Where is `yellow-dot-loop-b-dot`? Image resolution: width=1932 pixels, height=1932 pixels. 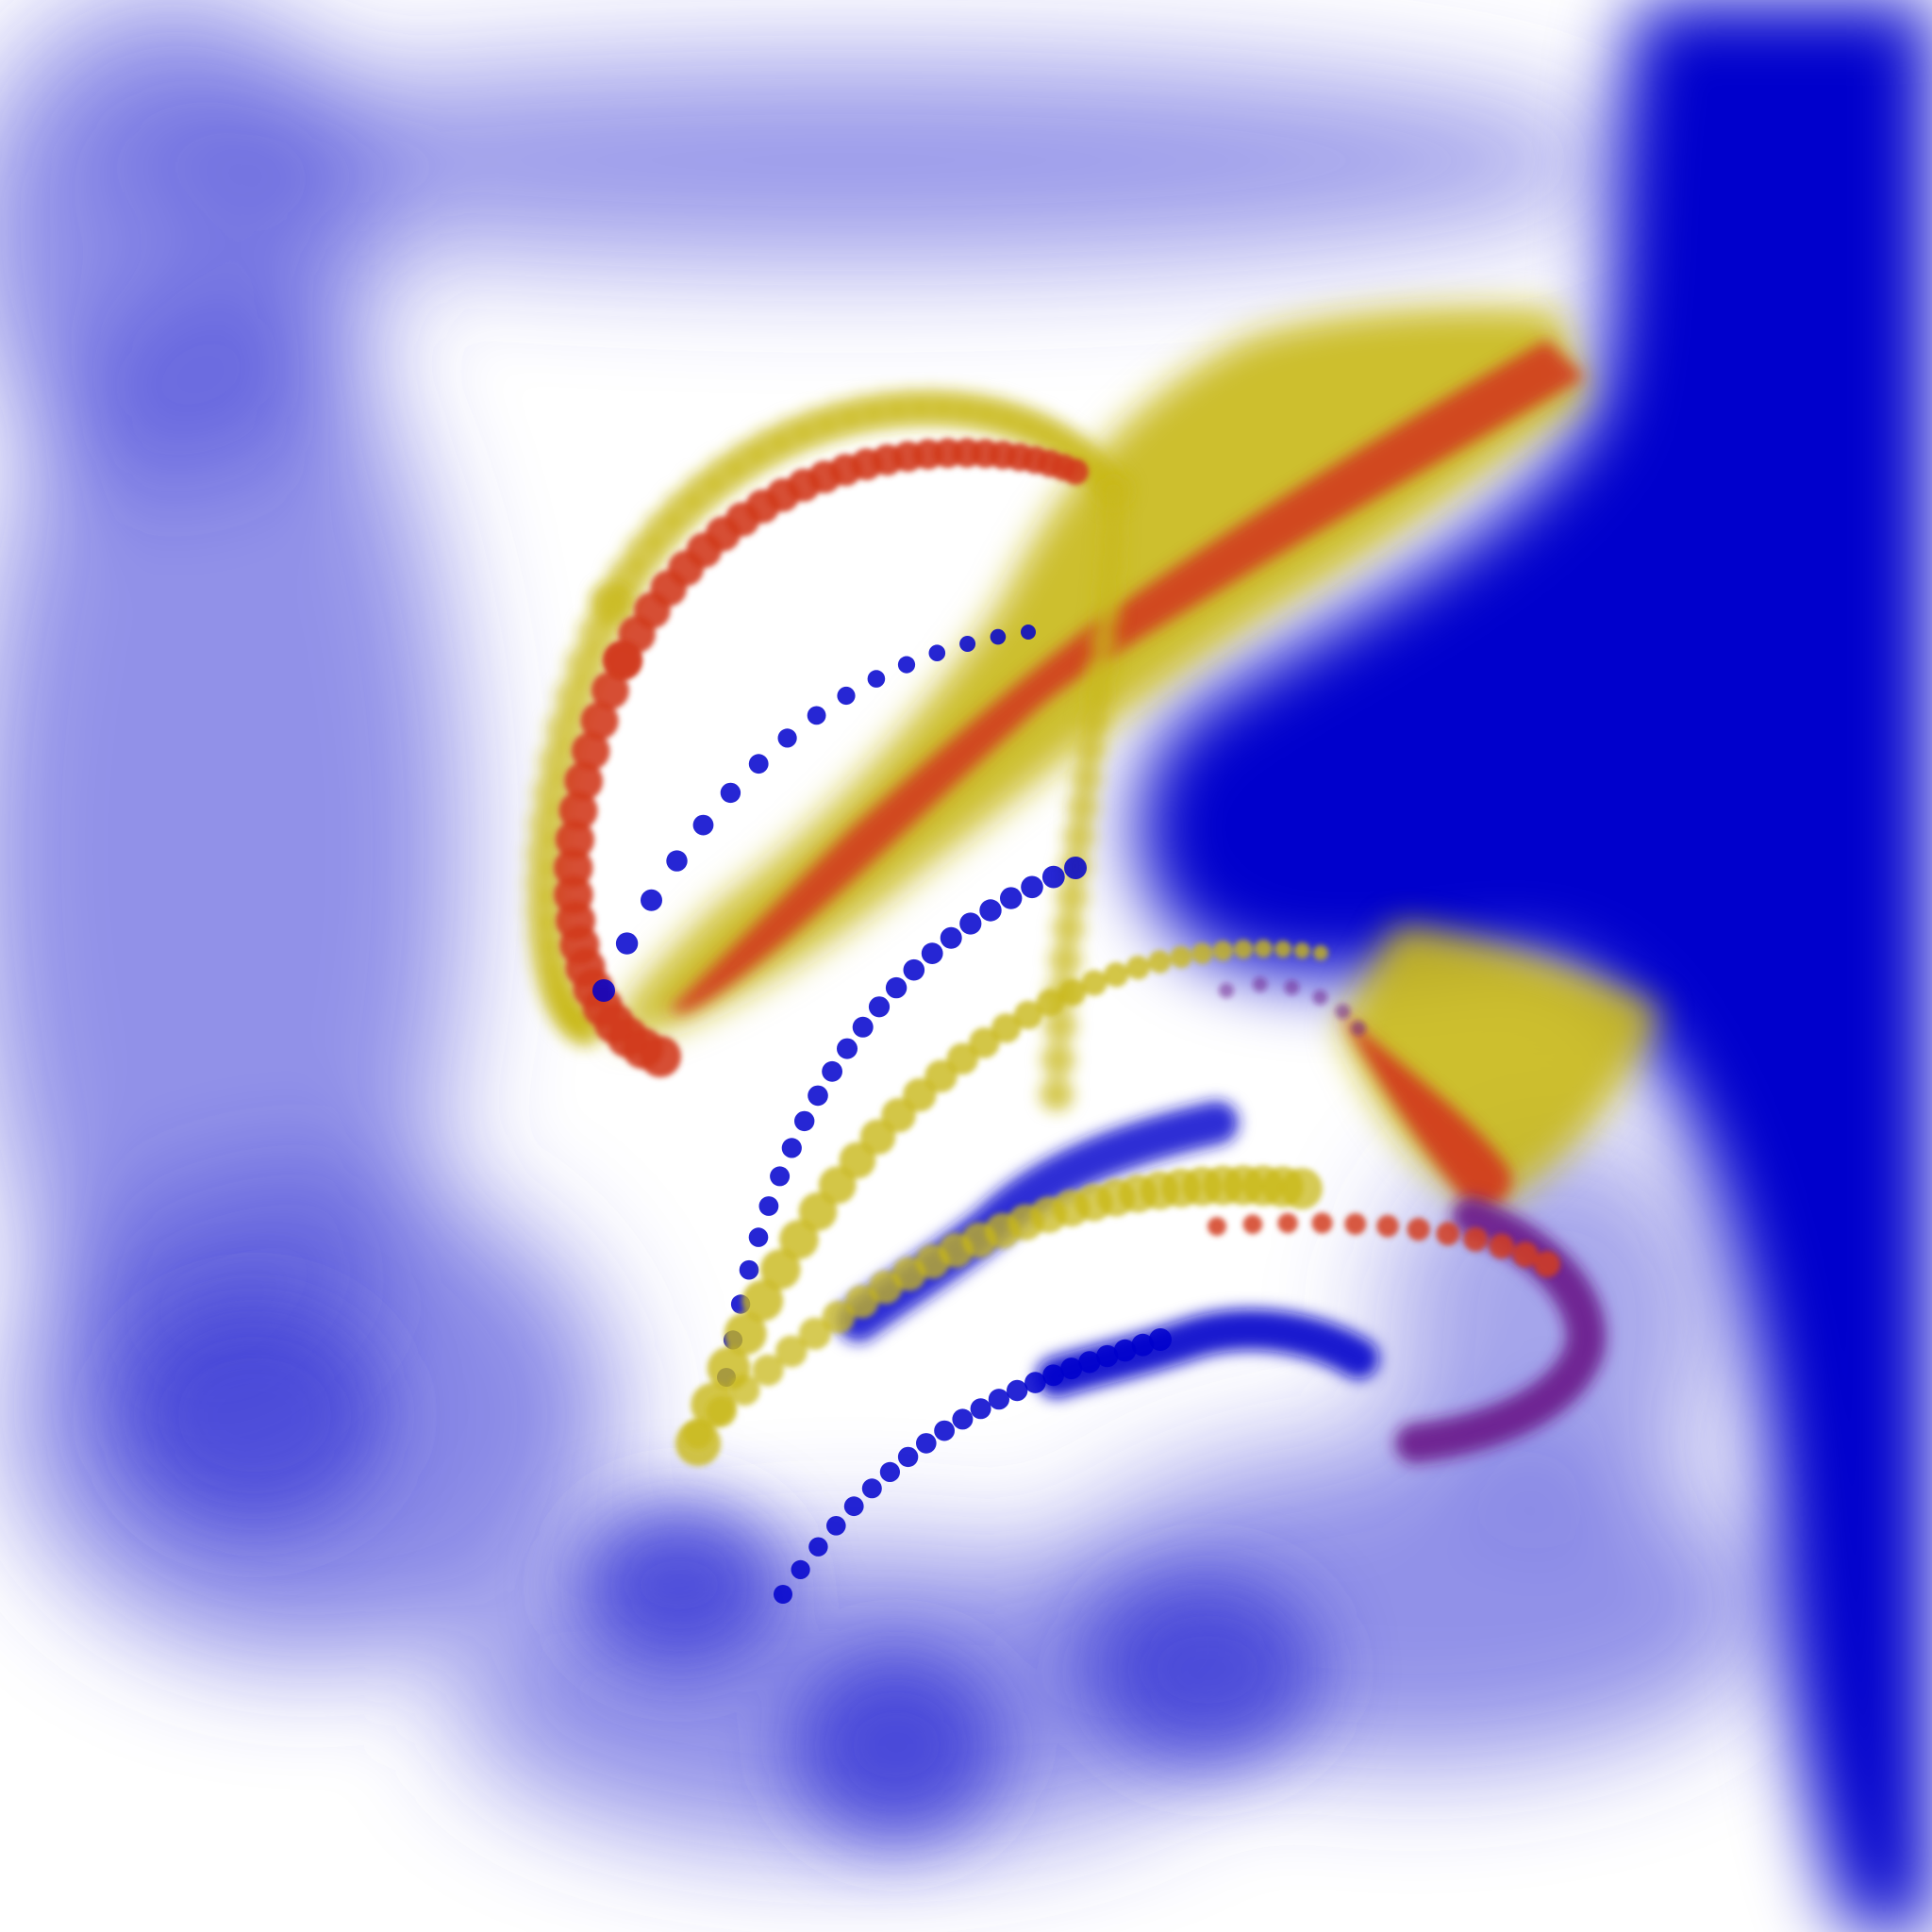
yellow-dot-loop-b-dot is located at coordinates (587, 665).